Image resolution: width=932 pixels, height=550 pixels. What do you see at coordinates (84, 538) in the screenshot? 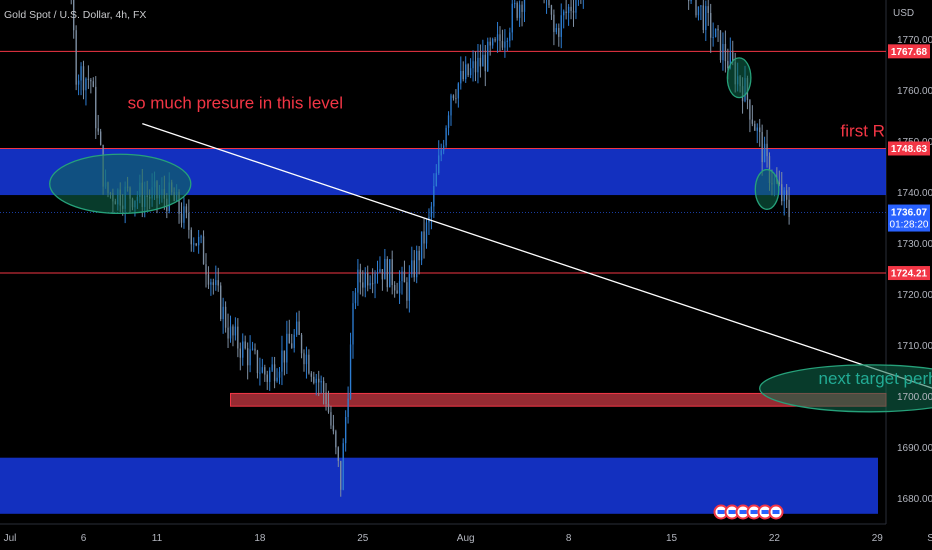
I see `x-tick-label: 6` at bounding box center [84, 538].